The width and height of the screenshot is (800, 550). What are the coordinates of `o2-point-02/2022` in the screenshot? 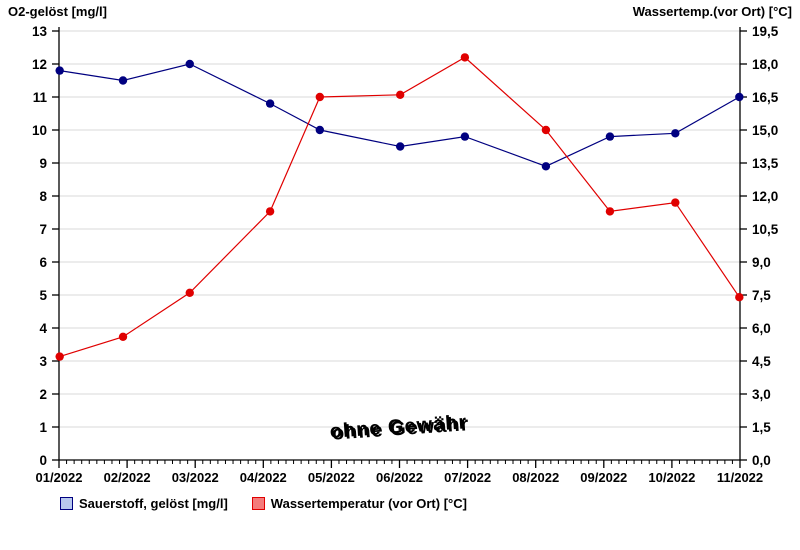 It's located at (123, 80).